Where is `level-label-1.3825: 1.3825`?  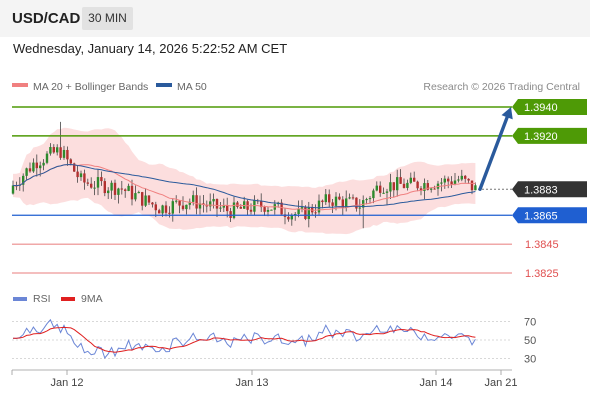
level-label-1.3825: 1.3825 is located at coordinates (542, 274).